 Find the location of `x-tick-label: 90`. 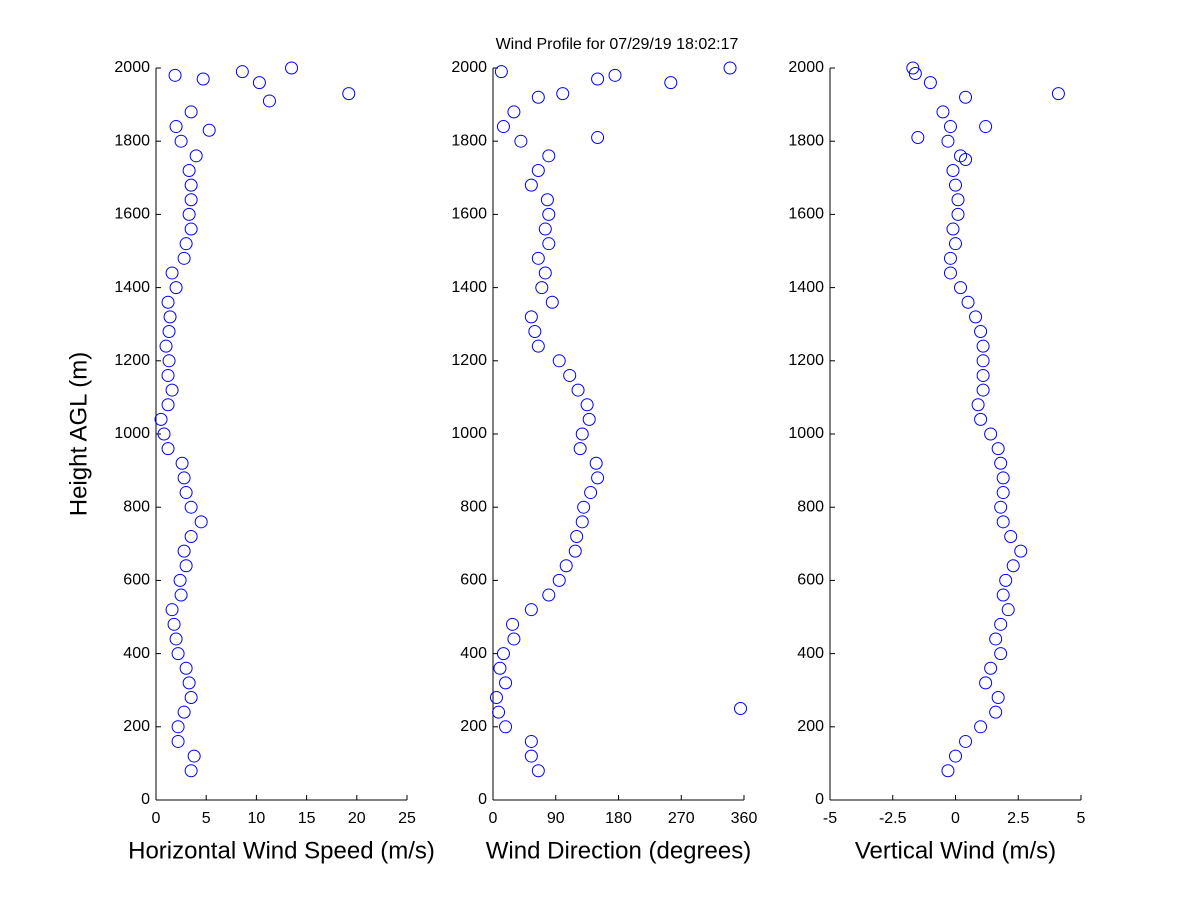

x-tick-label: 90 is located at coordinates (556, 818).